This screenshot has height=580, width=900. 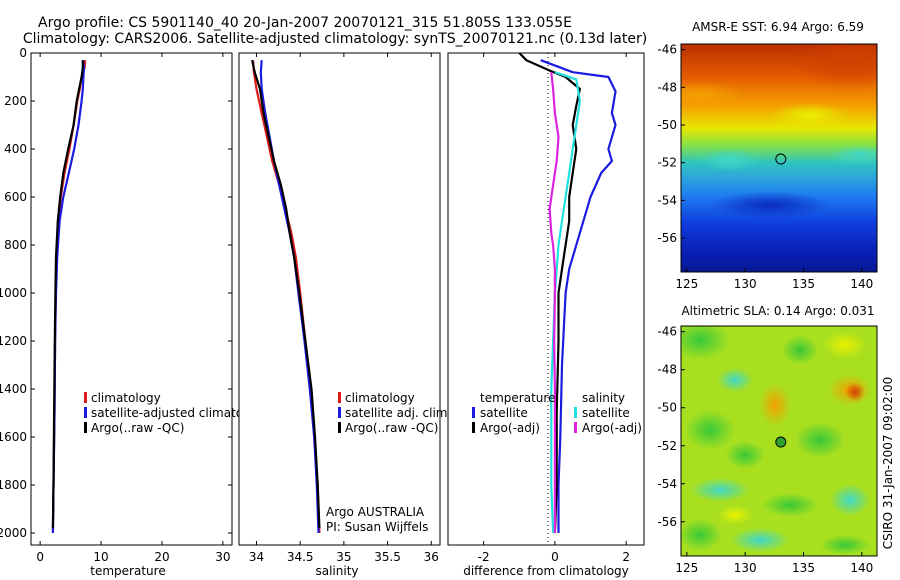 I want to click on series-line-temperature-satellite, so click(x=578, y=296).